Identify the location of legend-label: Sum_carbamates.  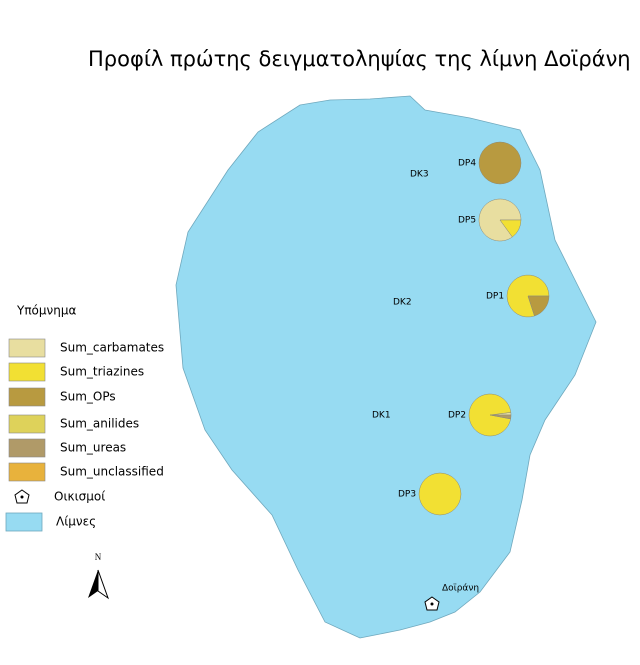
(112, 348).